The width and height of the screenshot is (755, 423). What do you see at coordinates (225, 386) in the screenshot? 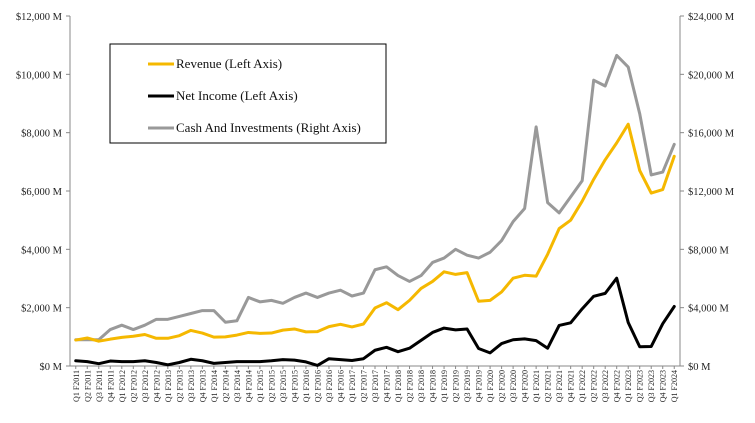
I see `x-axis-tick-label: Q2 F2014` at bounding box center [225, 386].